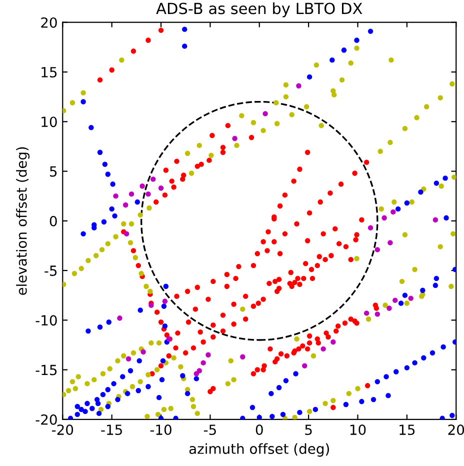 This screenshot has height=466, width=464. I want to click on y-tick-label: 5, so click(53, 171).